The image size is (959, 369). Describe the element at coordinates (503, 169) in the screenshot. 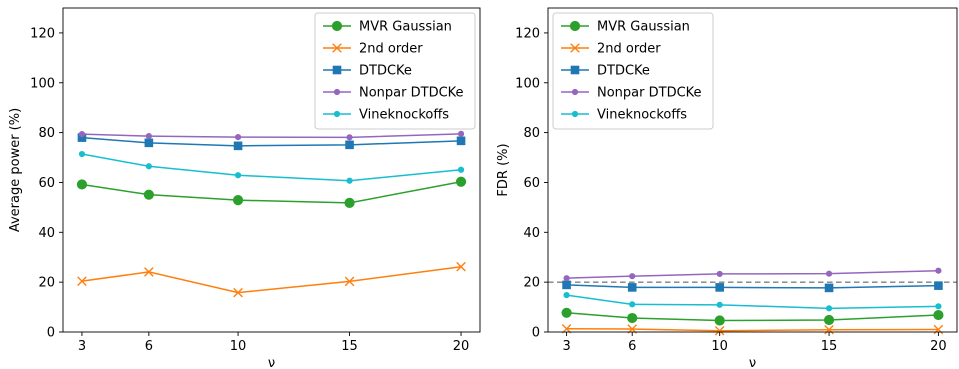

I see `y-axis-label: FDR (%)` at that location.